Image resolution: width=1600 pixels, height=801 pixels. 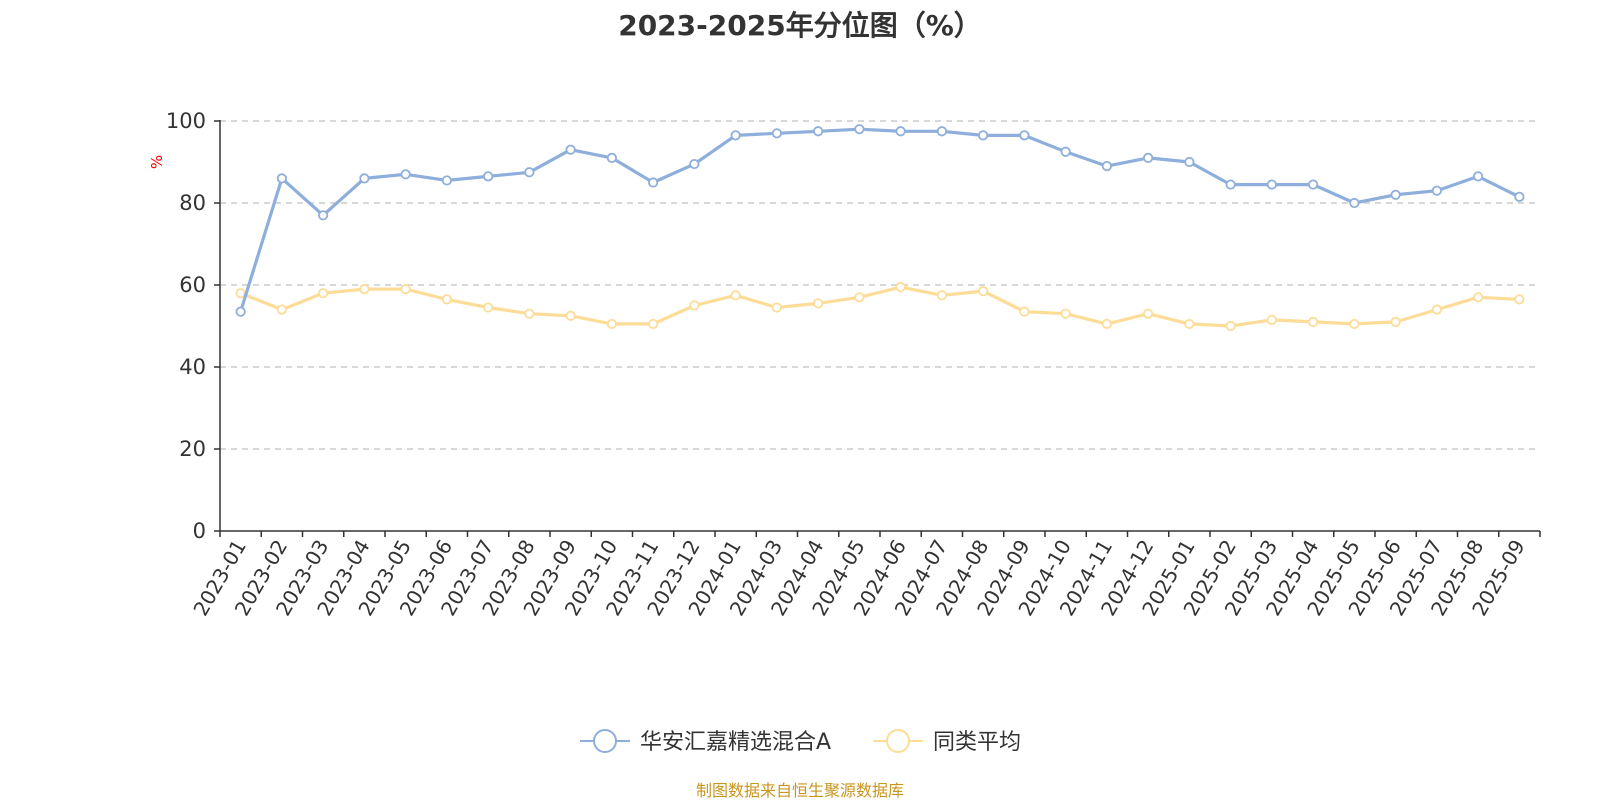 What do you see at coordinates (192, 203) in the screenshot?
I see `y-tick-label: 80` at bounding box center [192, 203].